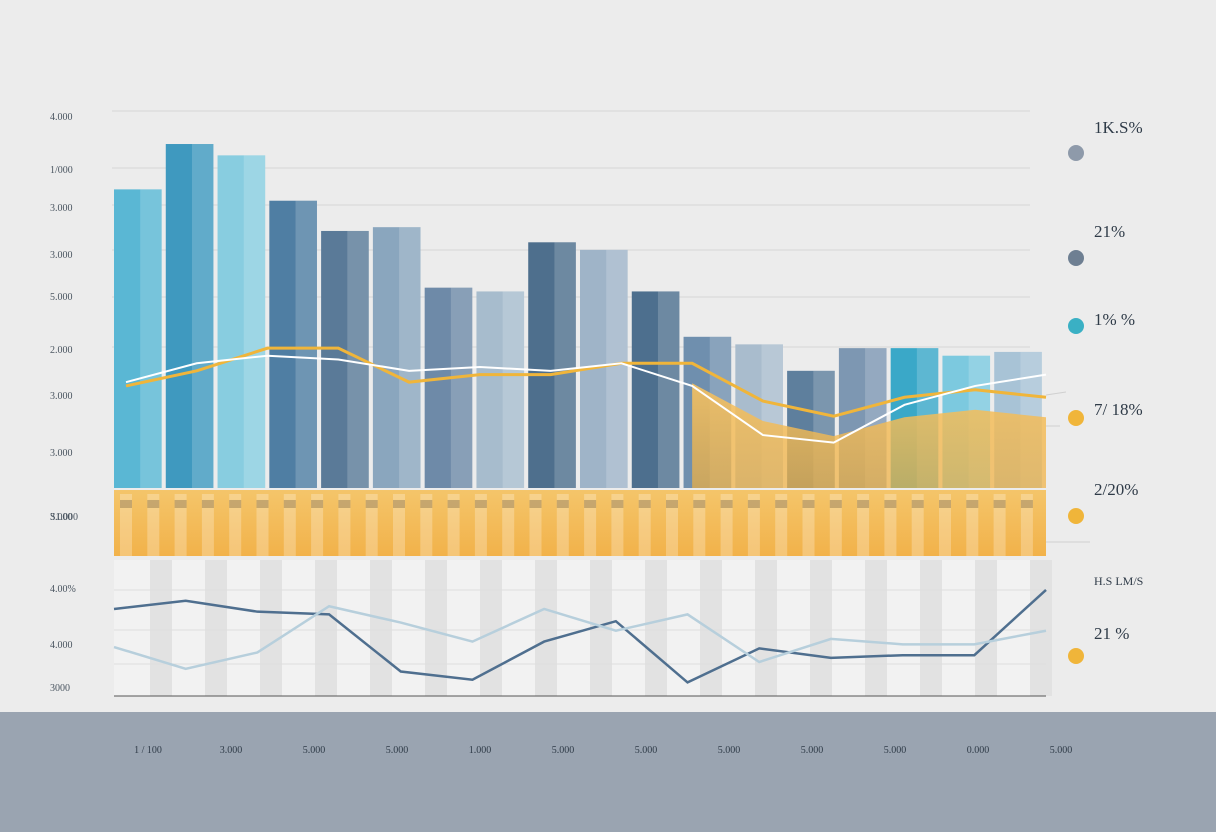 Image resolution: width=1216 pixels, height=832 pixels. Describe the element at coordinates (1118, 127) in the screenshot. I see `legend-pct: 1K.S%` at that location.